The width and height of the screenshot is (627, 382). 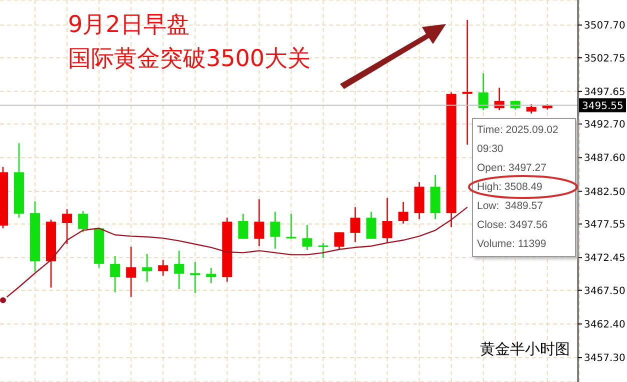 What do you see at coordinates (605, 192) in the screenshot?
I see `y-tick-label: 3482.50` at bounding box center [605, 192].